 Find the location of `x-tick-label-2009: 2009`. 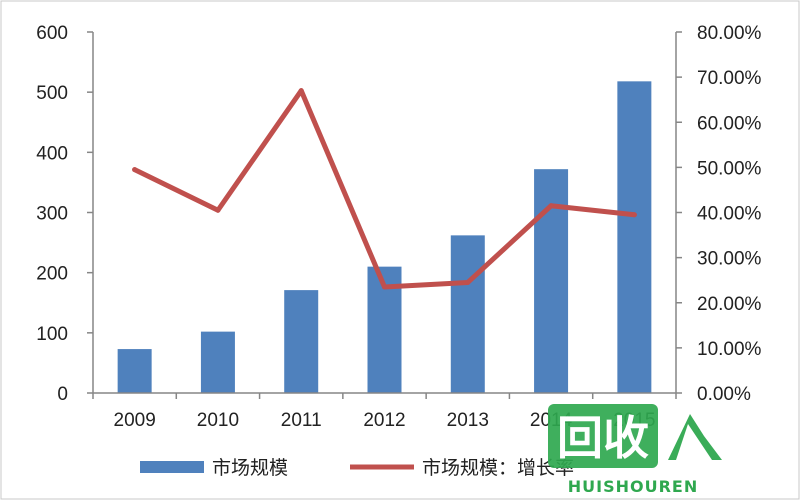

x-tick-label-2009: 2009 is located at coordinates (135, 420).